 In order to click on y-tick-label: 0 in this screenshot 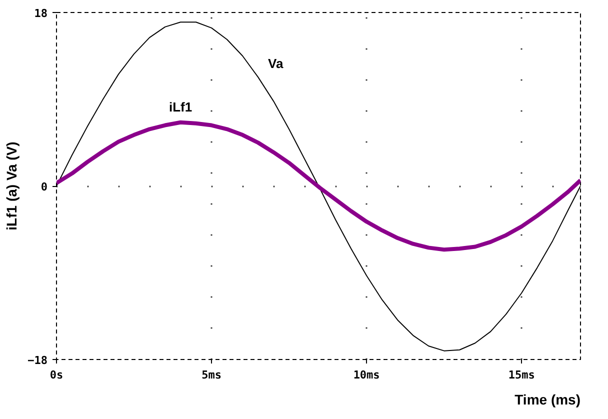, I will do `click(44, 187)`.